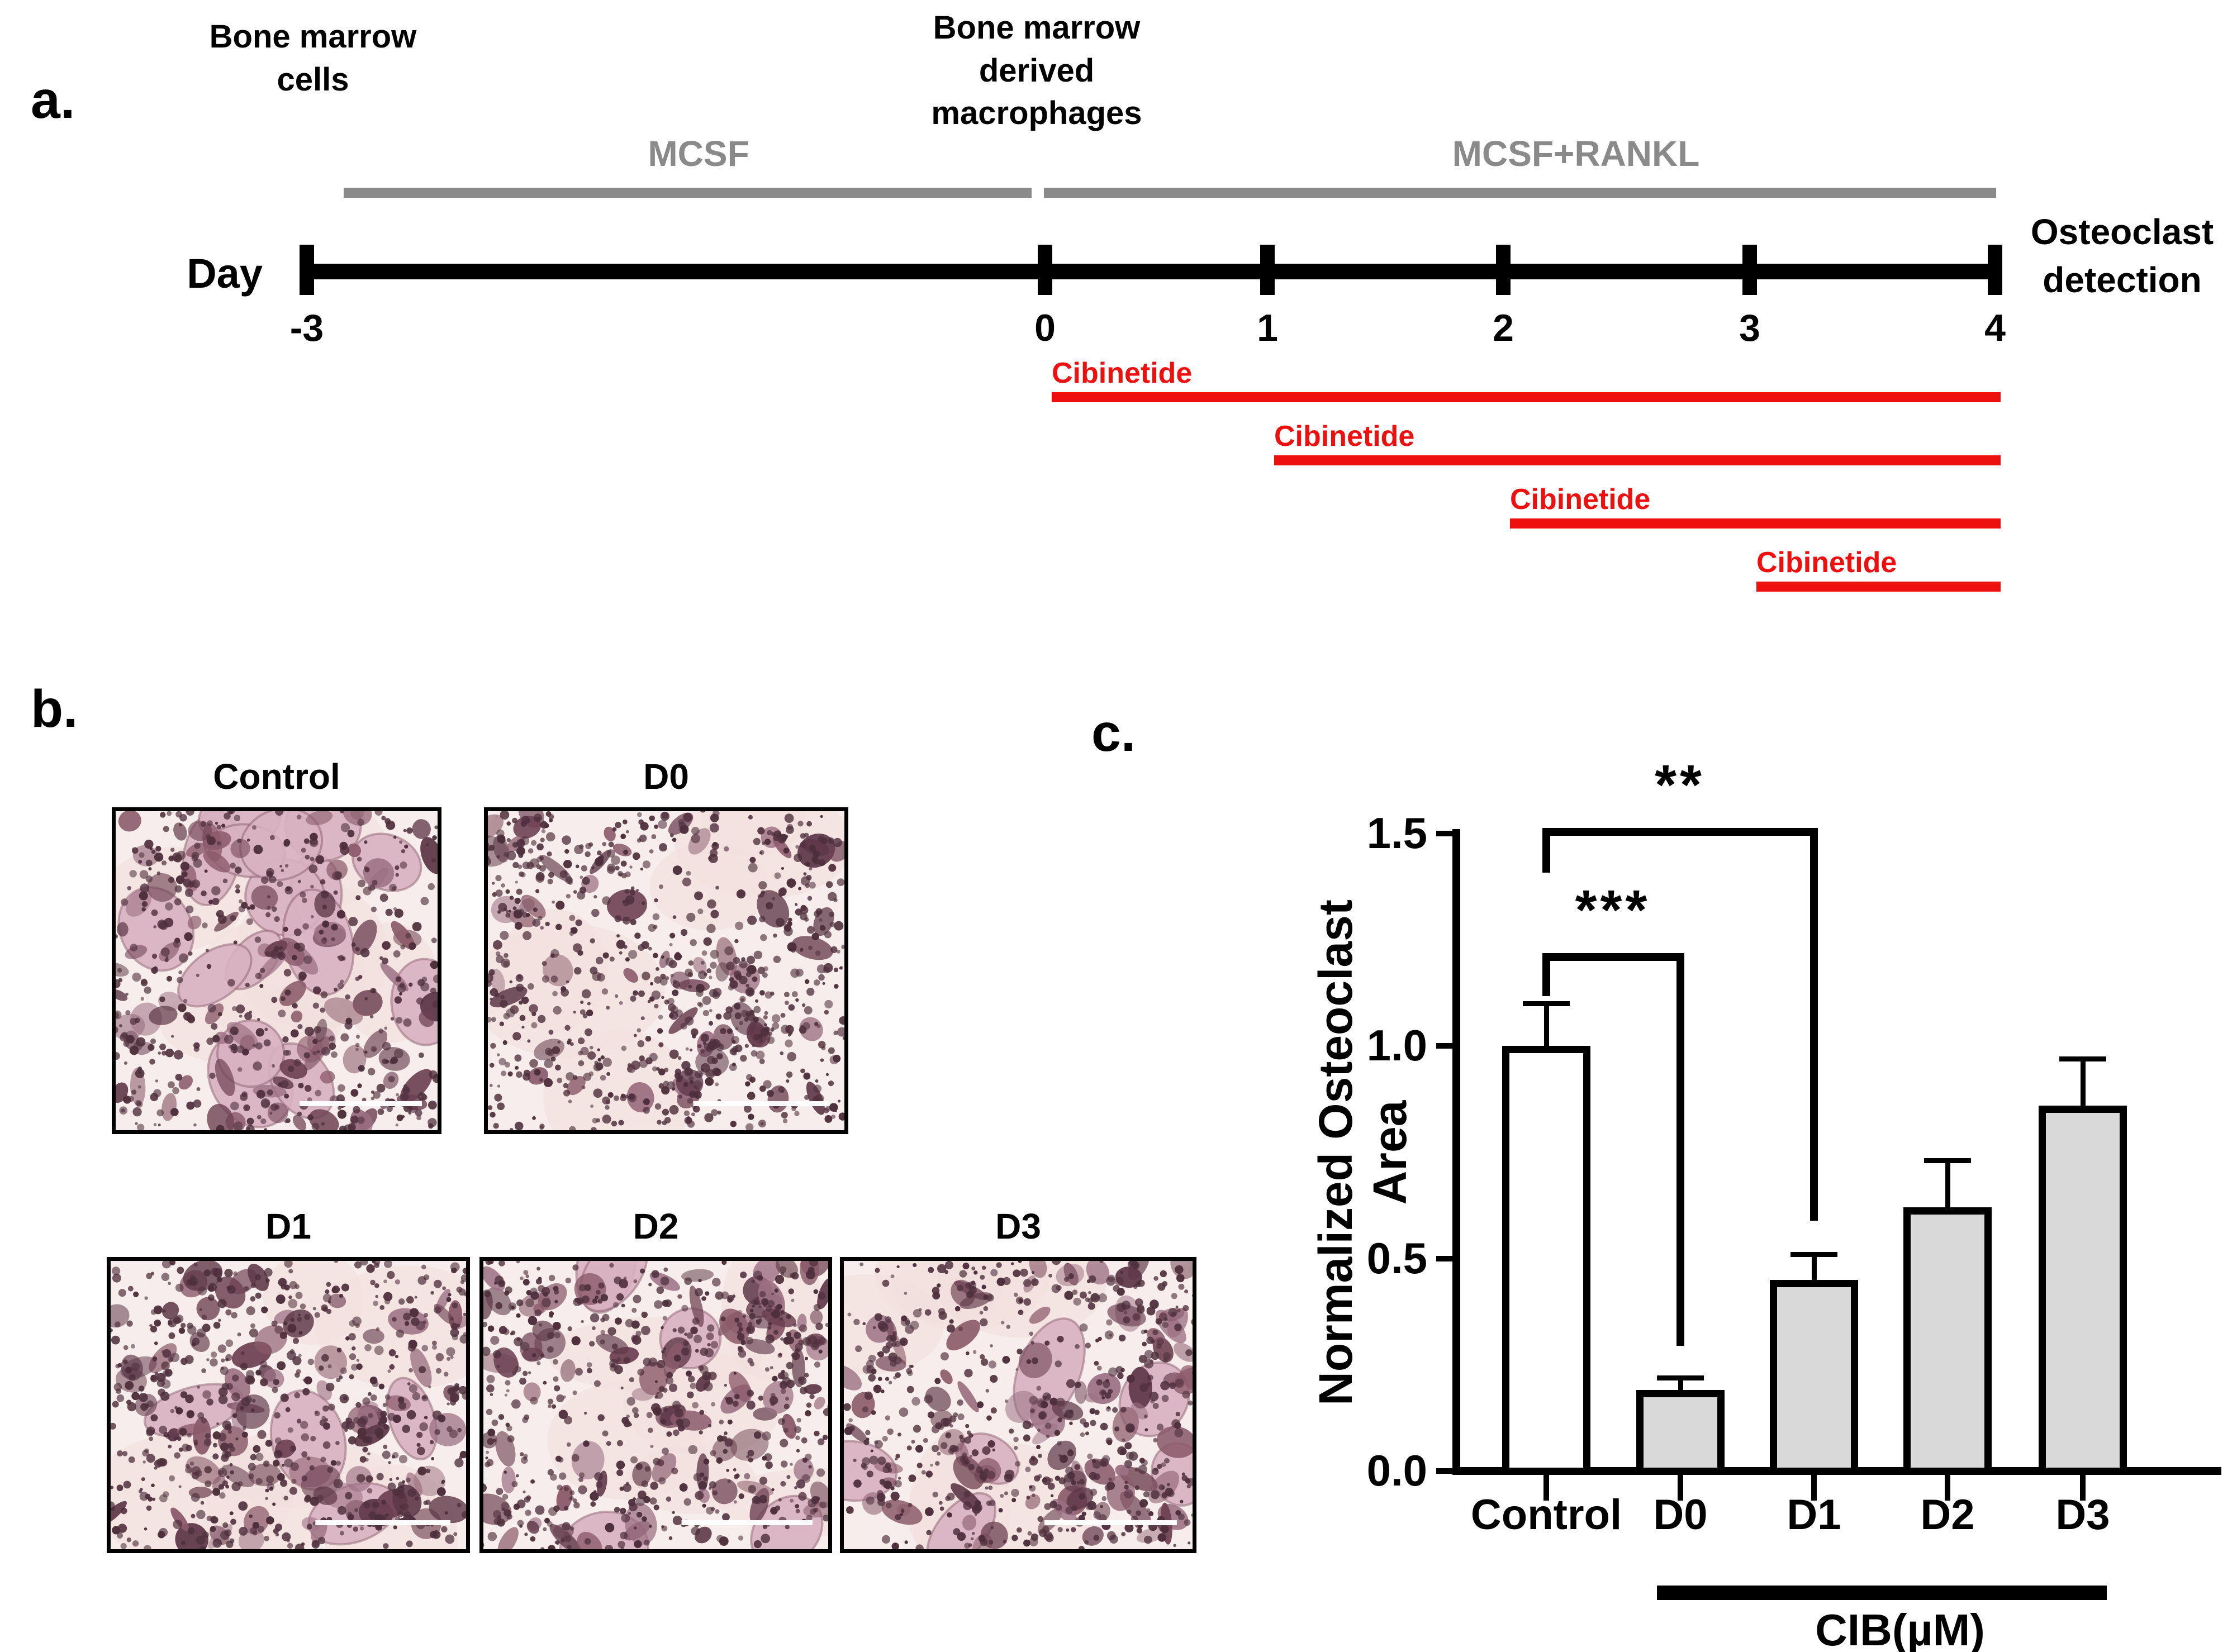  I want to click on panel-b-label: b., so click(54, 709).